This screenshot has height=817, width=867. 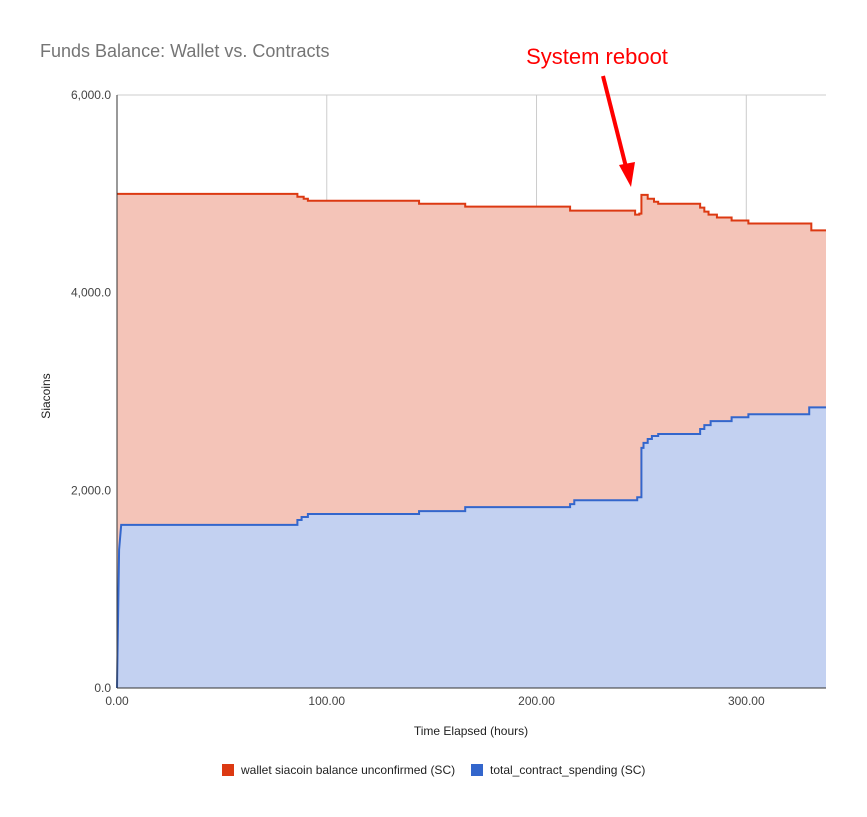 What do you see at coordinates (91, 391) in the screenshot?
I see `y-tick-labels: 0.0 2,000.0 4,000.0 6,000.0` at bounding box center [91, 391].